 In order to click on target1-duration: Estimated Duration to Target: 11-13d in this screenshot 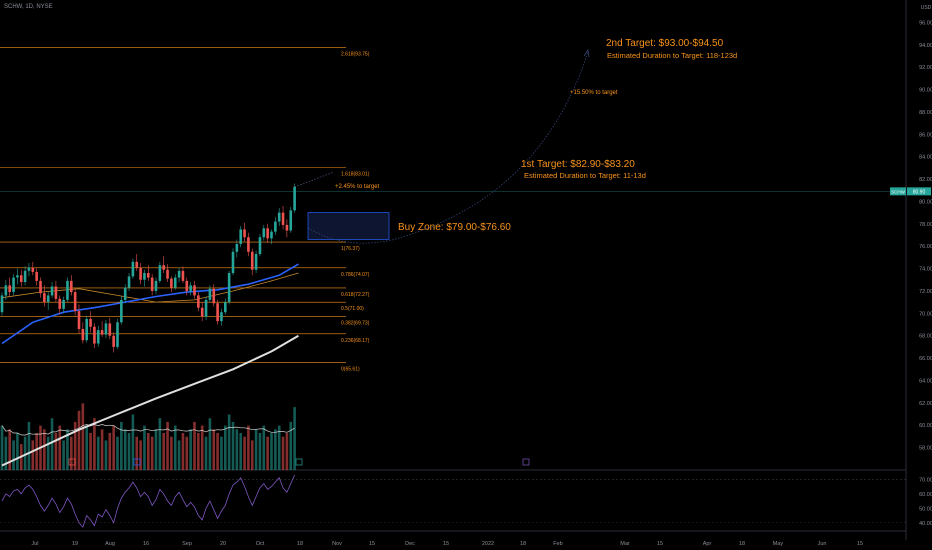, I will do `click(585, 175)`.